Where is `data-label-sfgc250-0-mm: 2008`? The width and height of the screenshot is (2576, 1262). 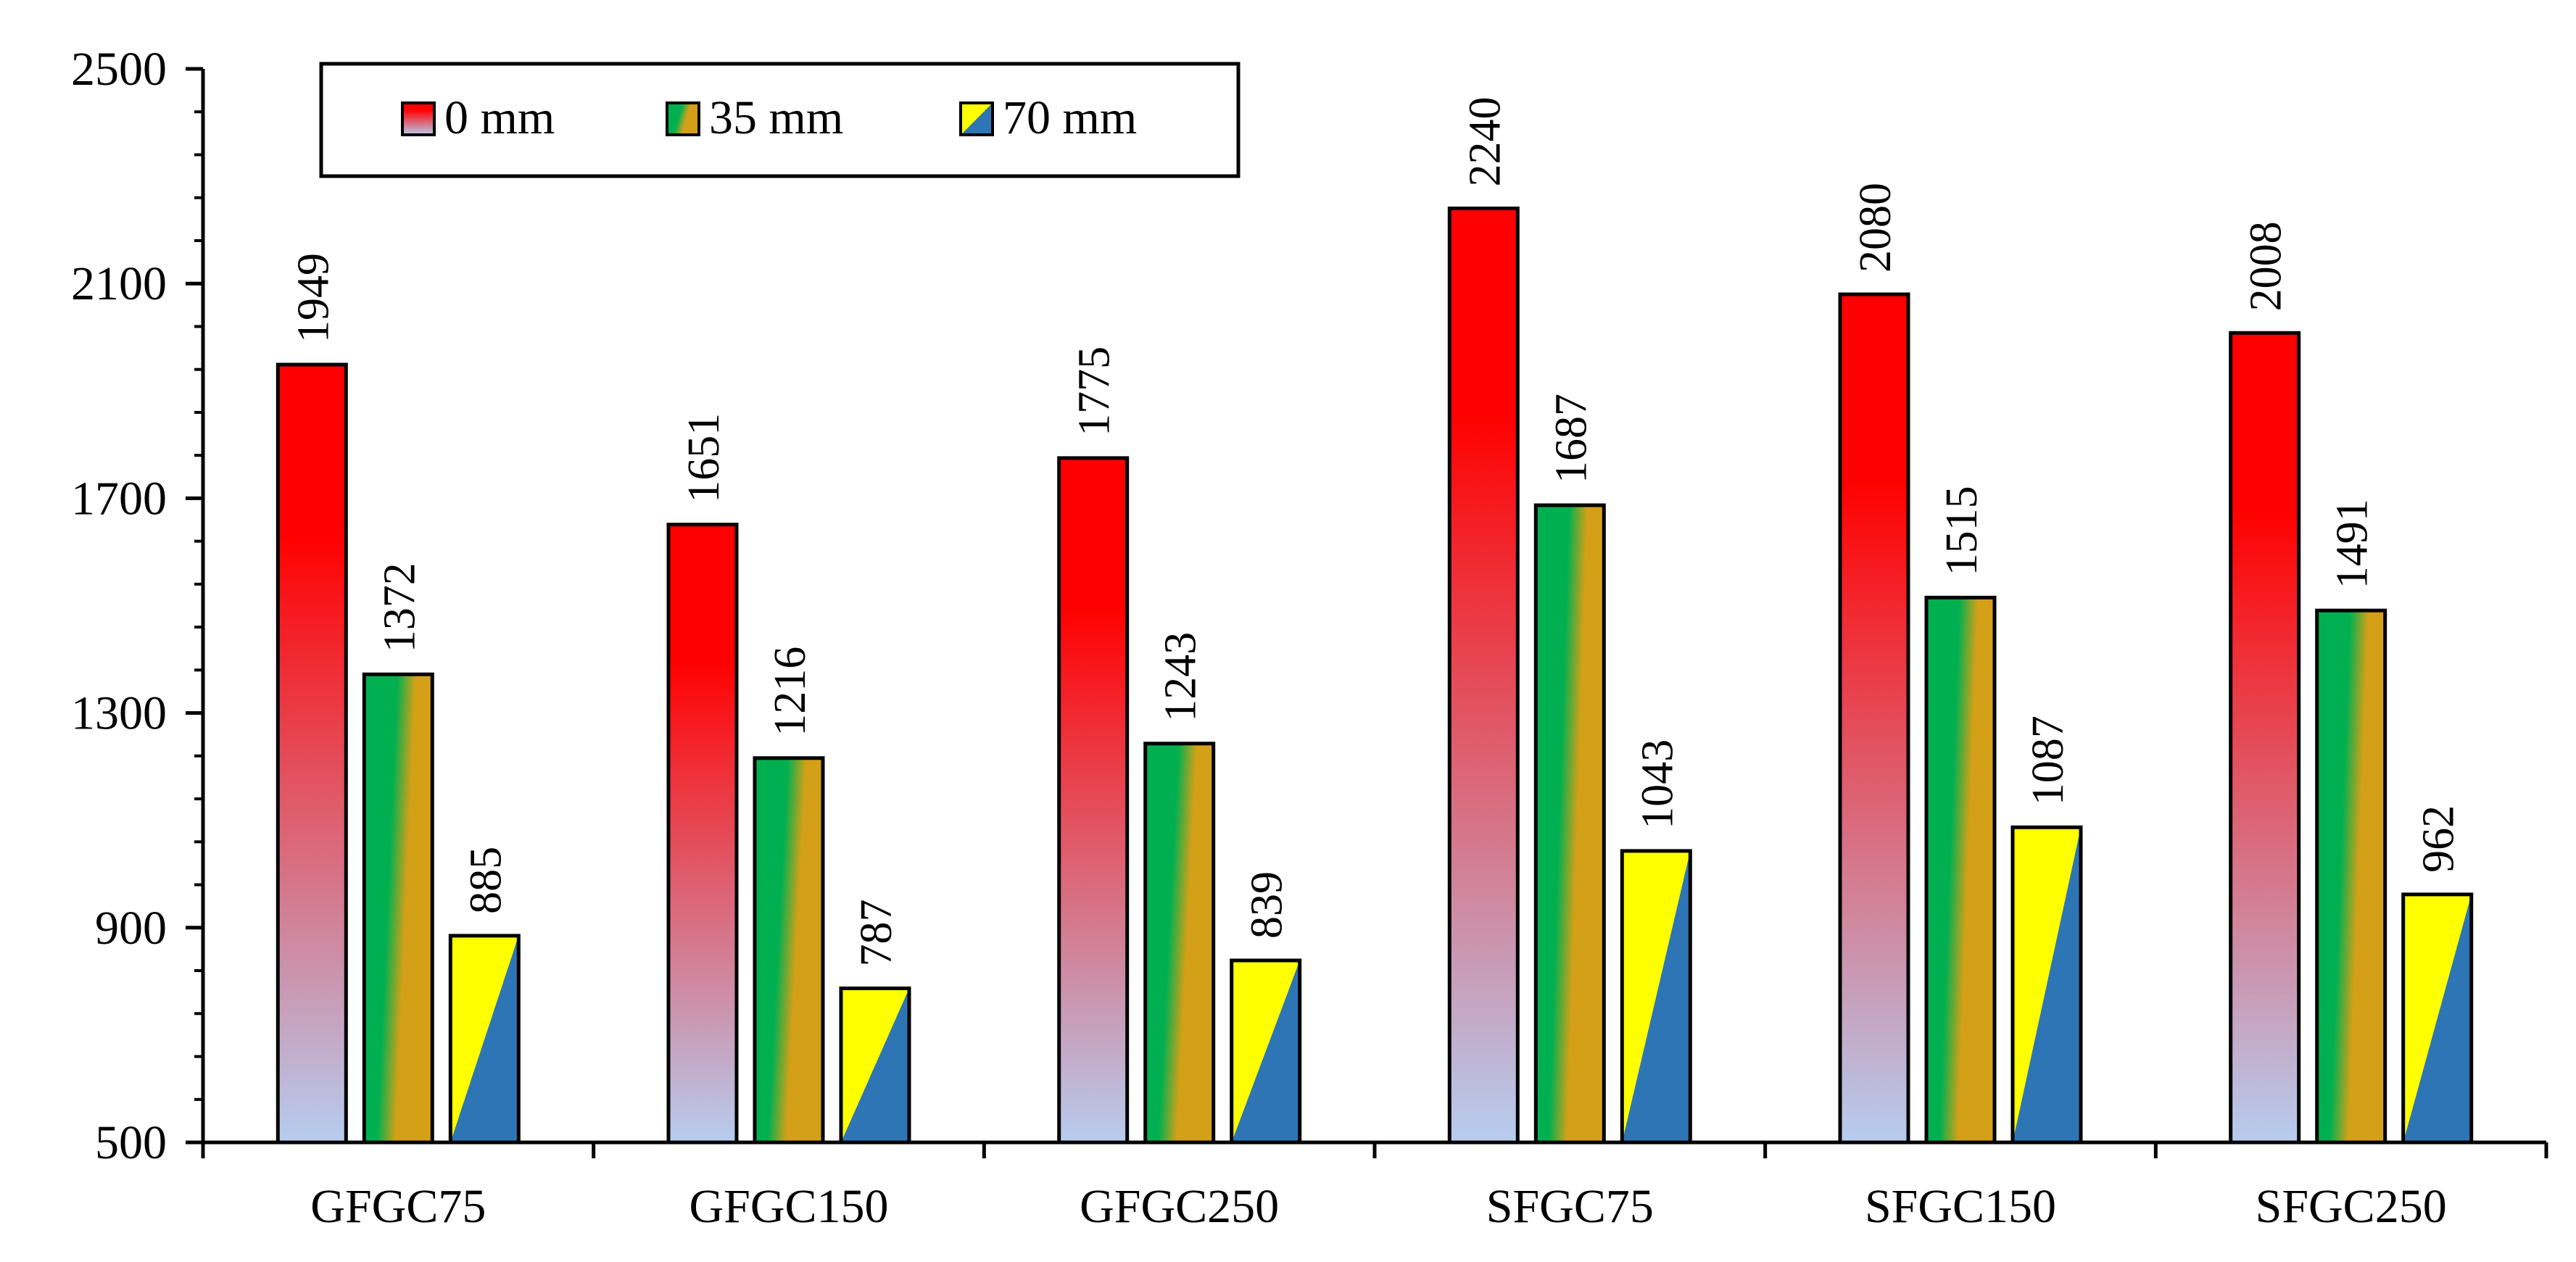
data-label-sfgc250-0-mm: 2008 is located at coordinates (2266, 266).